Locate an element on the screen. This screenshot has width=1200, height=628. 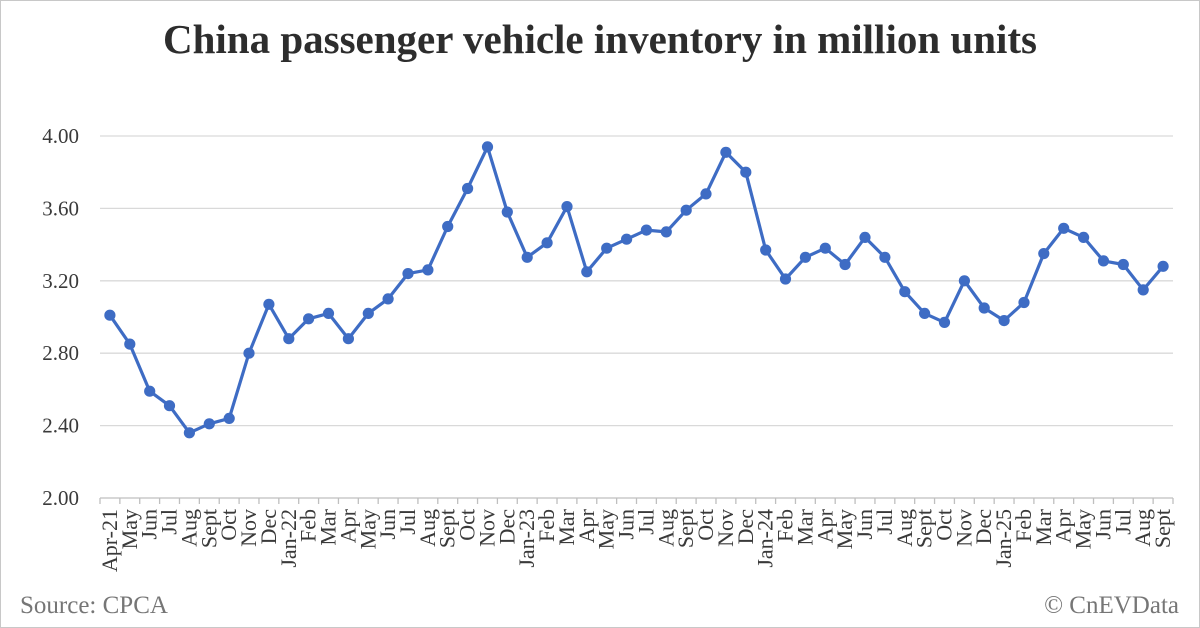
x-tick-label: Apr-21 is located at coordinates (109, 540).